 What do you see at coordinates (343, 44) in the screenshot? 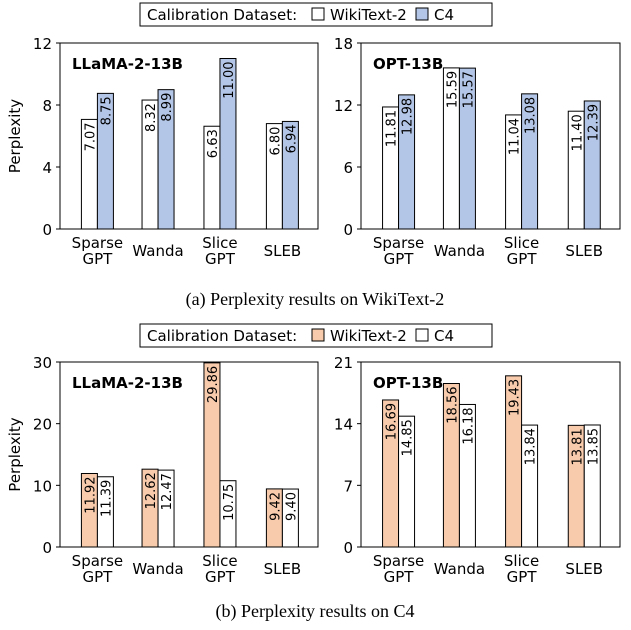
I see `y-tick-label: 18` at bounding box center [343, 44].